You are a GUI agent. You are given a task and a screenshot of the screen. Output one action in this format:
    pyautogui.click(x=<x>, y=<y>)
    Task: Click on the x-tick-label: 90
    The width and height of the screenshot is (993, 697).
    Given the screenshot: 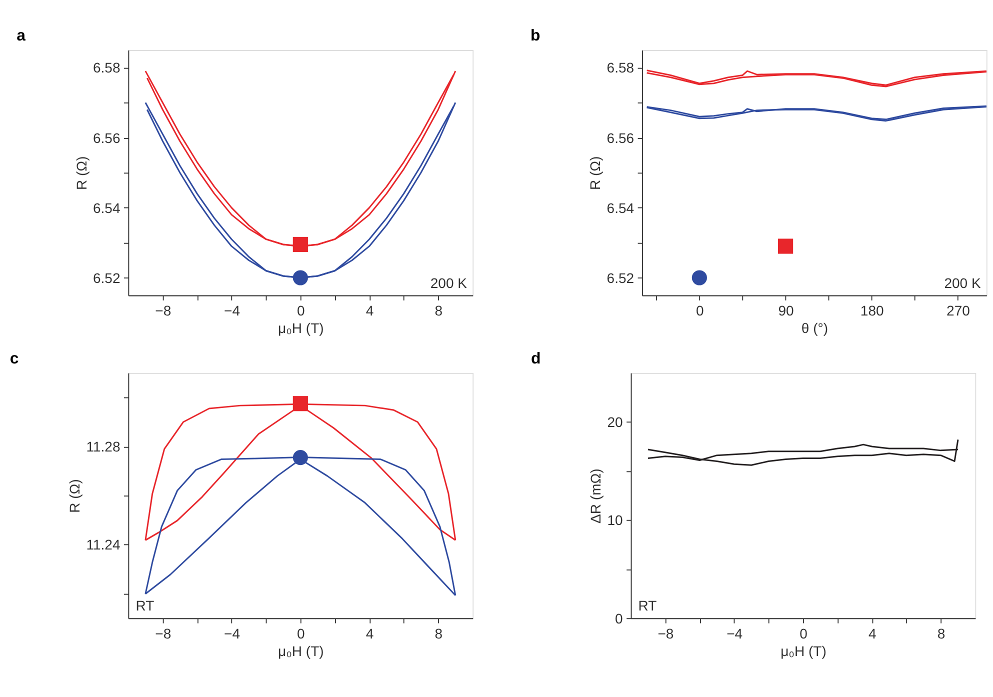 What is the action you would take?
    pyautogui.click(x=786, y=310)
    